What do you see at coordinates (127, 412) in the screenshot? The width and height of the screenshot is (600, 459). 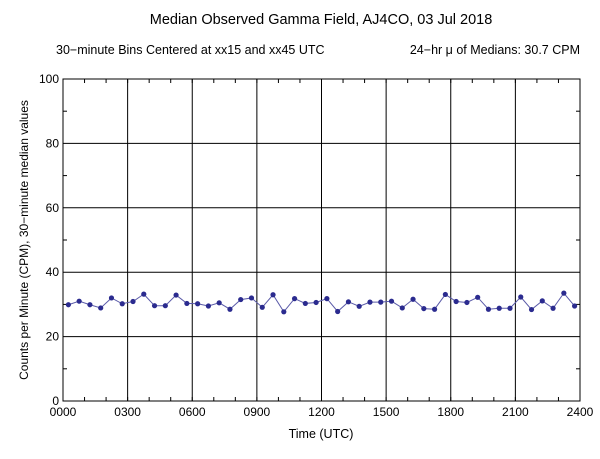 I see `x-tick-label: 0300` at bounding box center [127, 412].